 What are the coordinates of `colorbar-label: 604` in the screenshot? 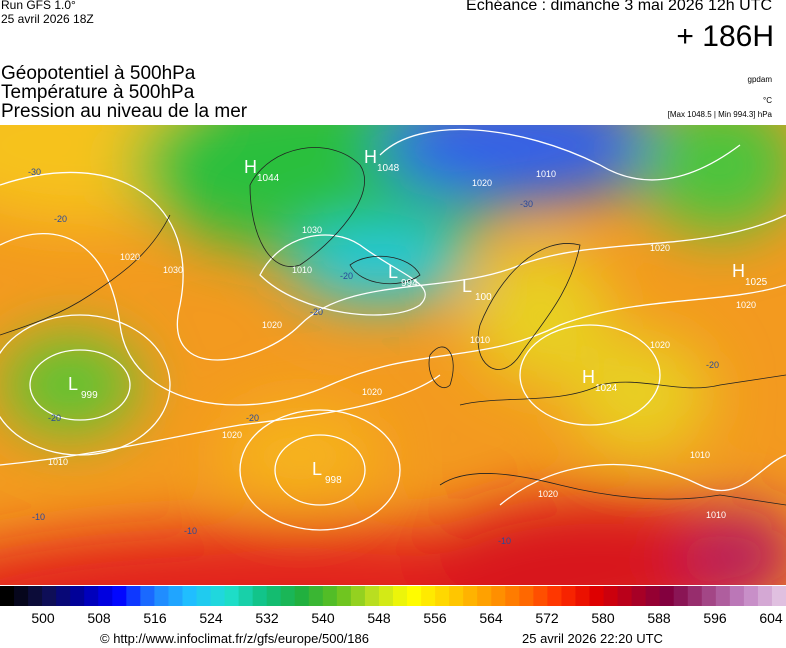 It's located at (771, 618).